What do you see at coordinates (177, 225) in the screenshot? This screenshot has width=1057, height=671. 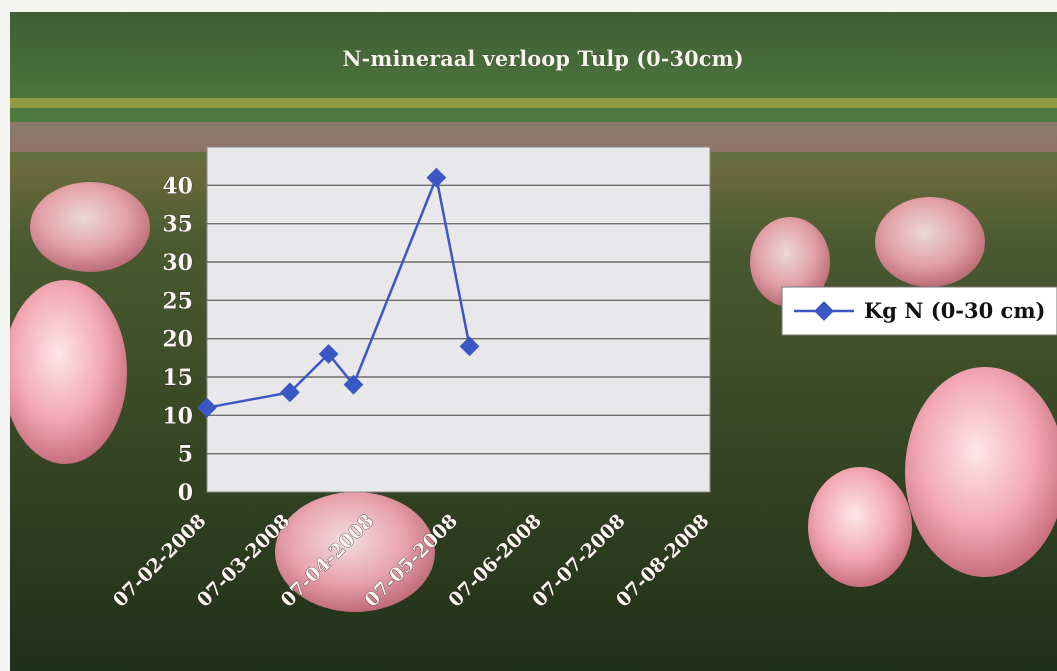 I see `y-tick-label: 35` at bounding box center [177, 225].